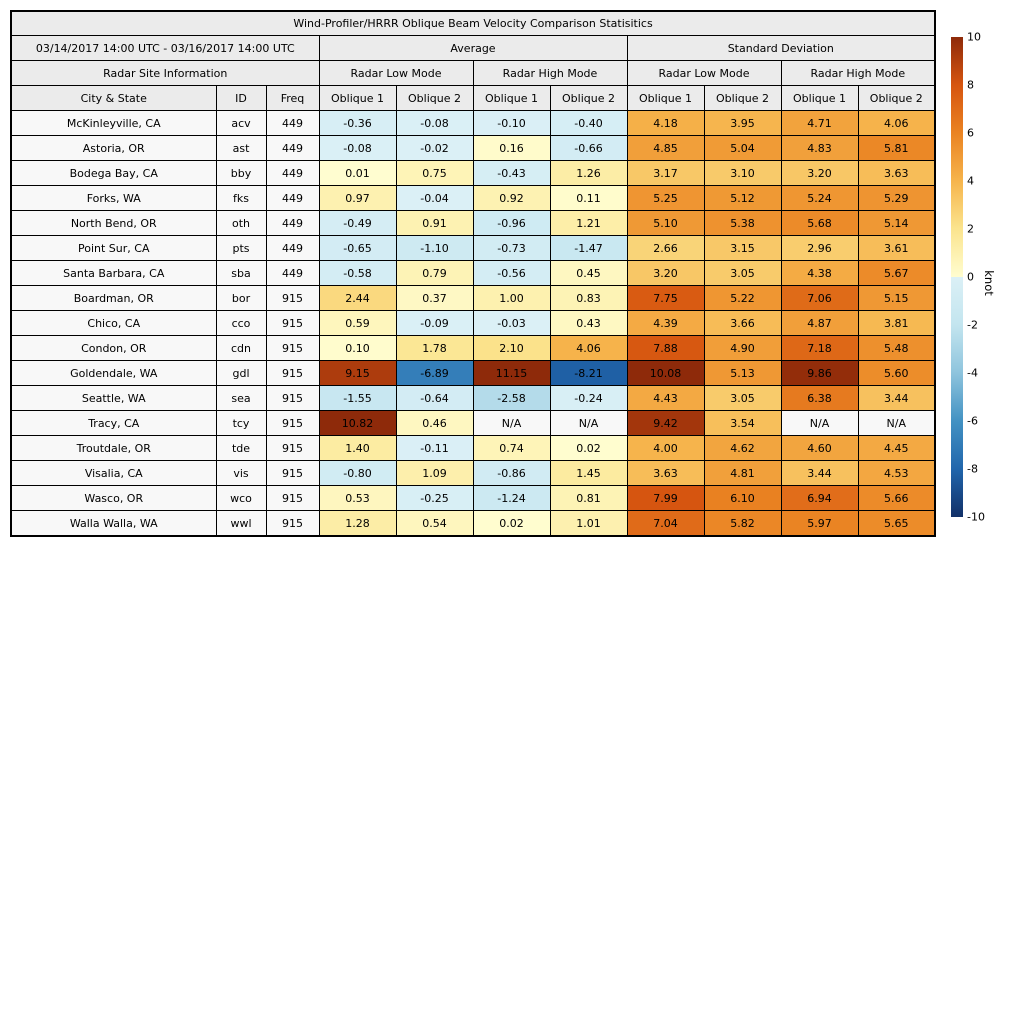  I want to click on value-cell: 5.97, so click(819, 523).